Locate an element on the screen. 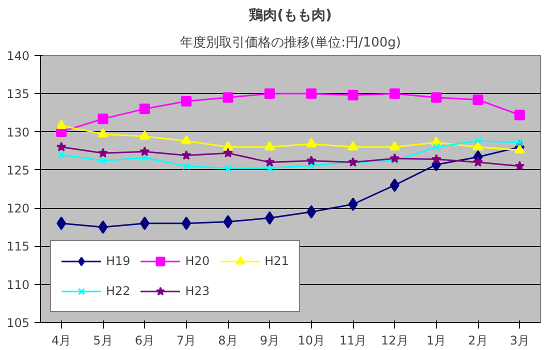 The width and height of the screenshot is (550, 350). x-tick-label: 8月 is located at coordinates (228, 341).